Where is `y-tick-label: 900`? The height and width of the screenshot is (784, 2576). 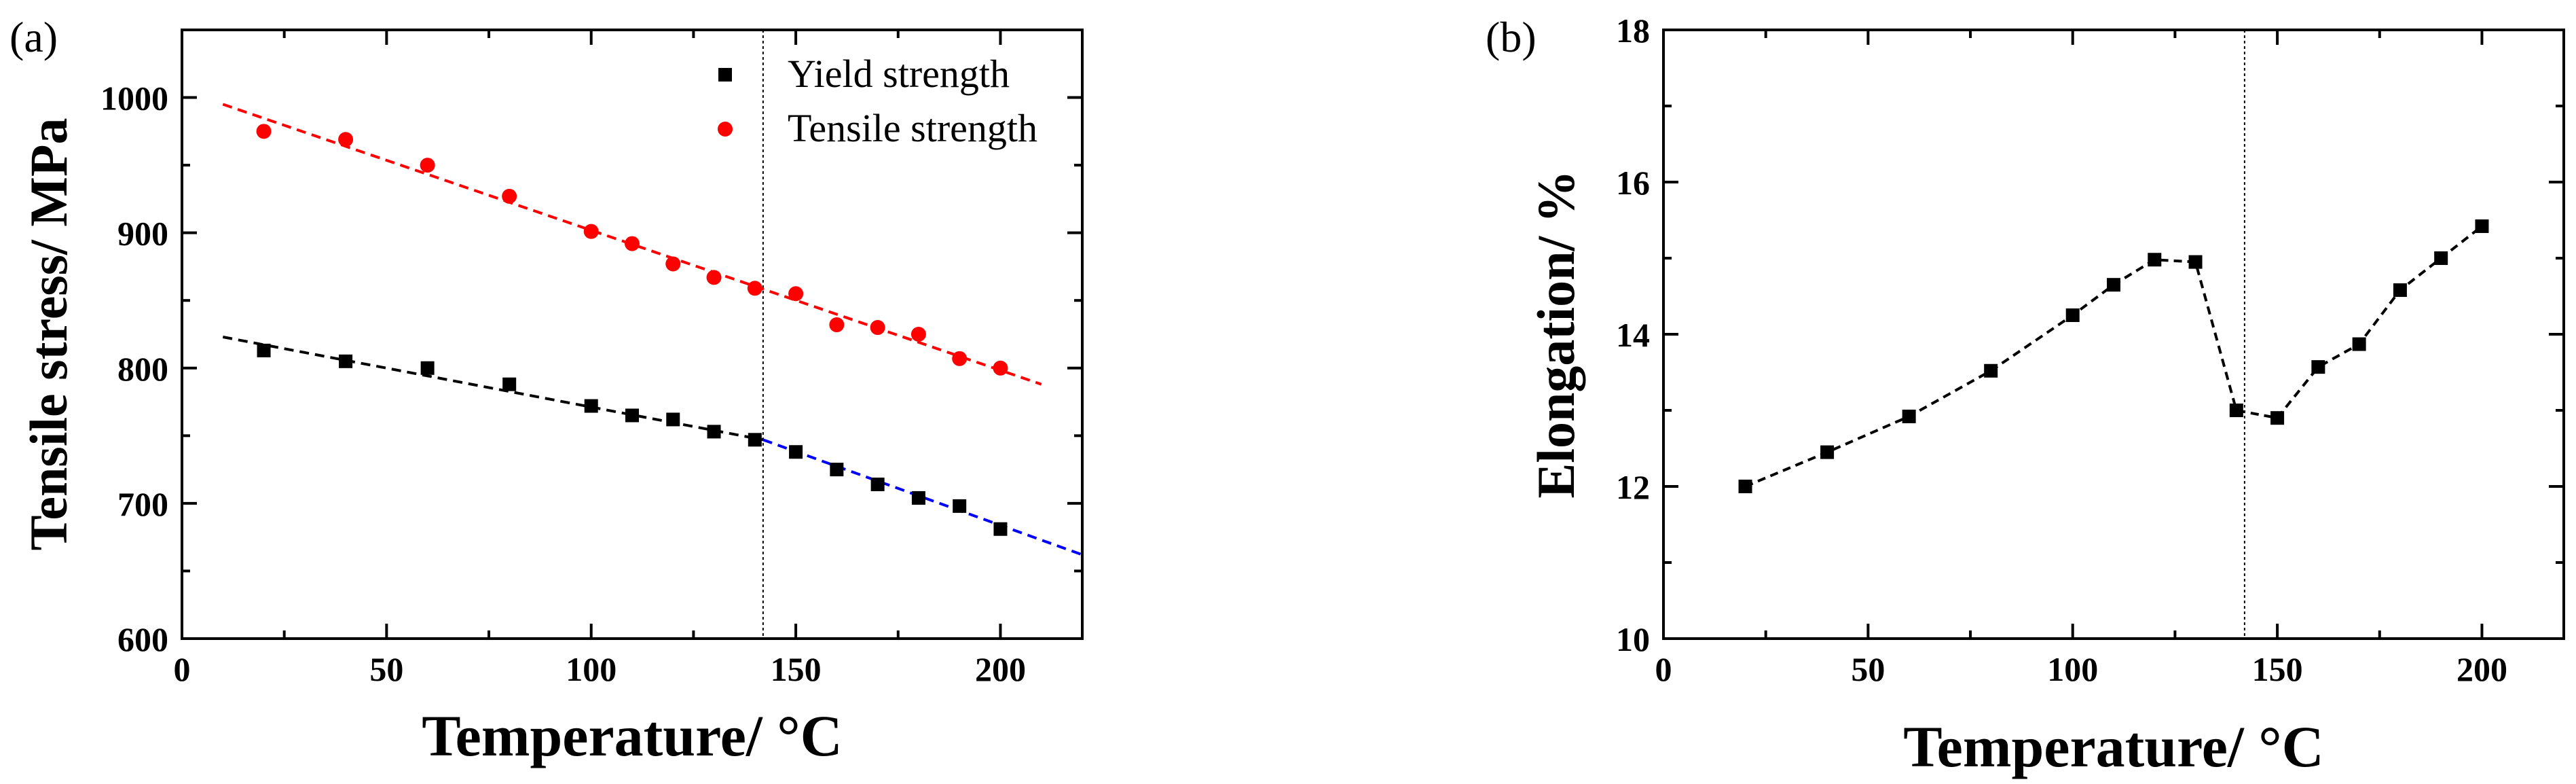 y-tick-label: 900 is located at coordinates (142, 234).